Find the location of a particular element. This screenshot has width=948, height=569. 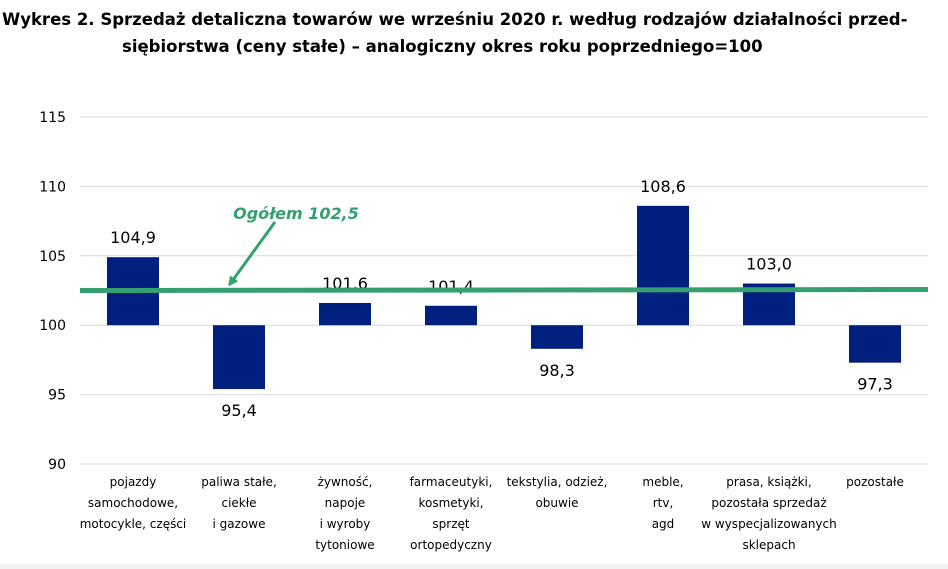

bottom-strip is located at coordinates (474, 566).